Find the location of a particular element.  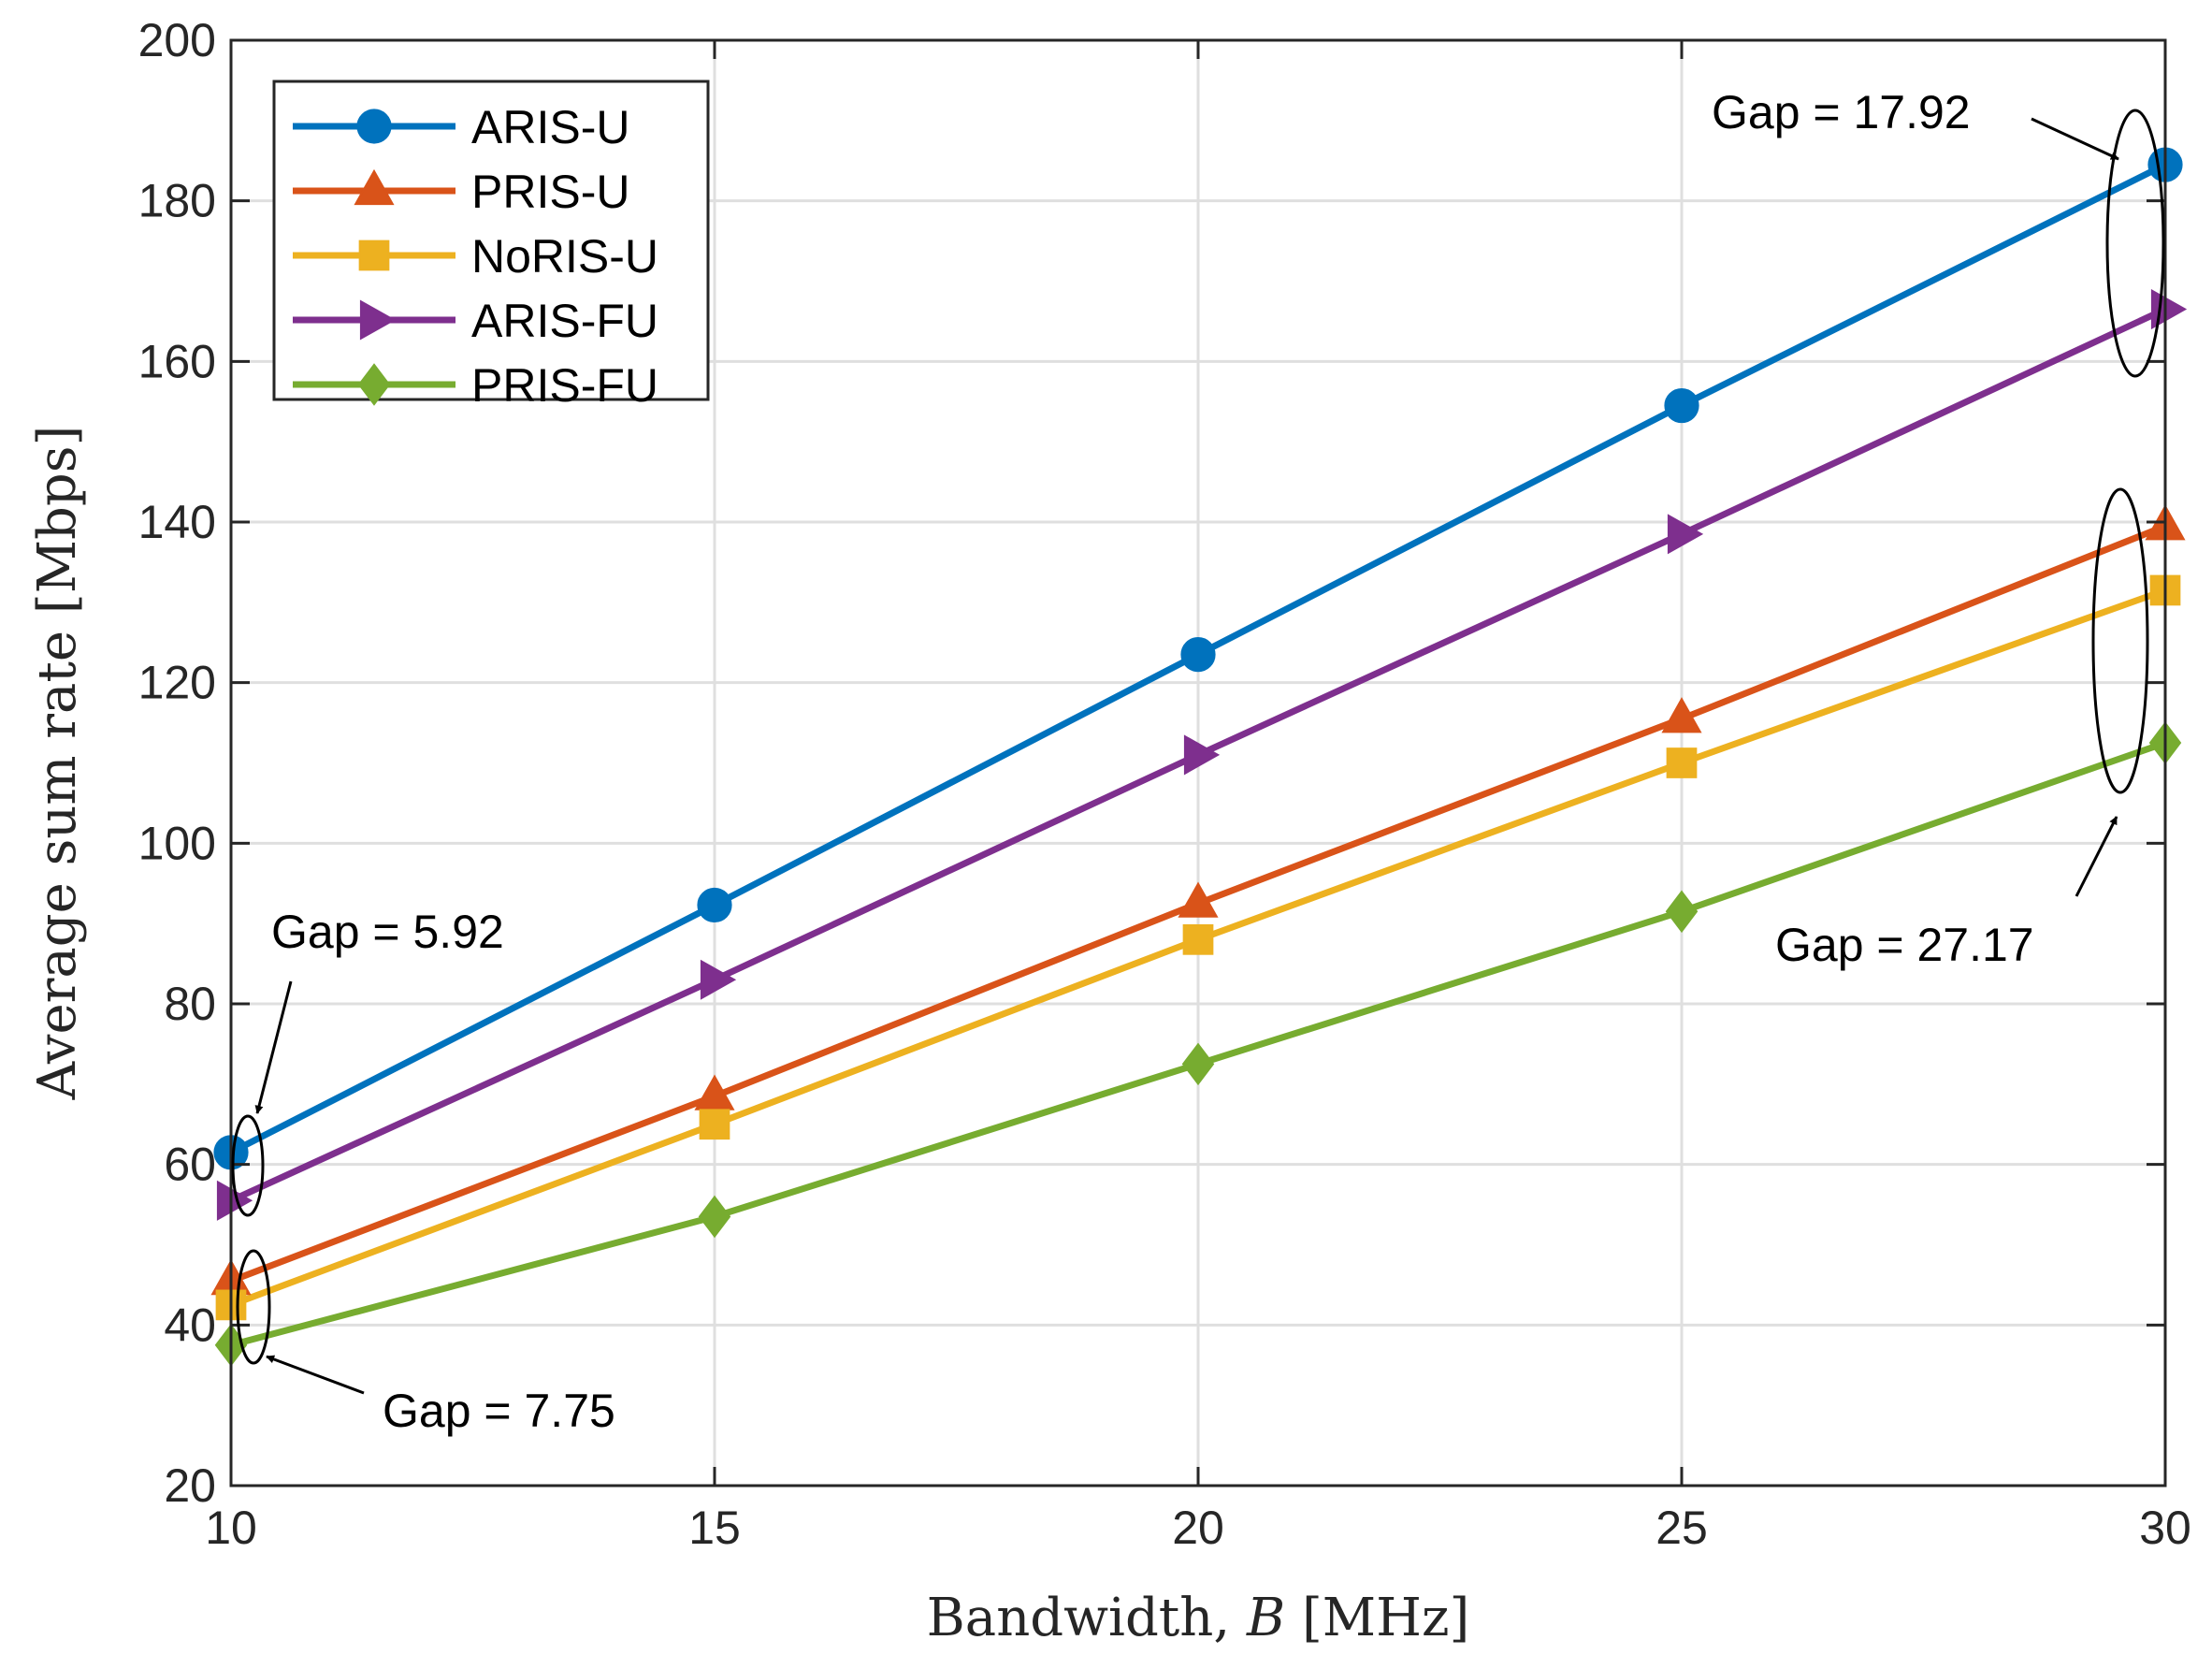

y-tick-label: 60 is located at coordinates (190, 1165).